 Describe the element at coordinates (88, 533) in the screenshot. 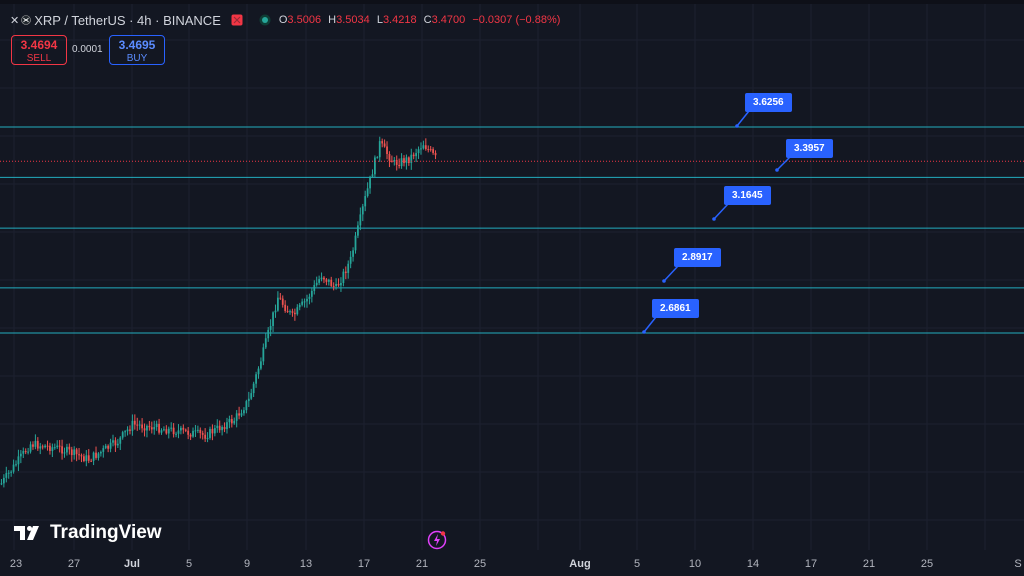

I see `tradingview-logo: TradingView` at that location.